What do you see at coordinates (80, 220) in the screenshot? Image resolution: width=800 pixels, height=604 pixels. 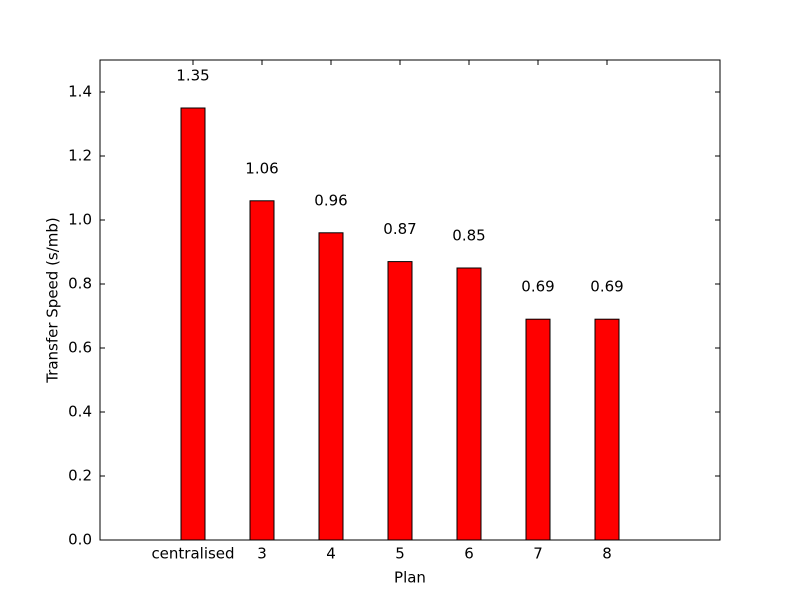 I see `y-tick-label: 1.0` at bounding box center [80, 220].